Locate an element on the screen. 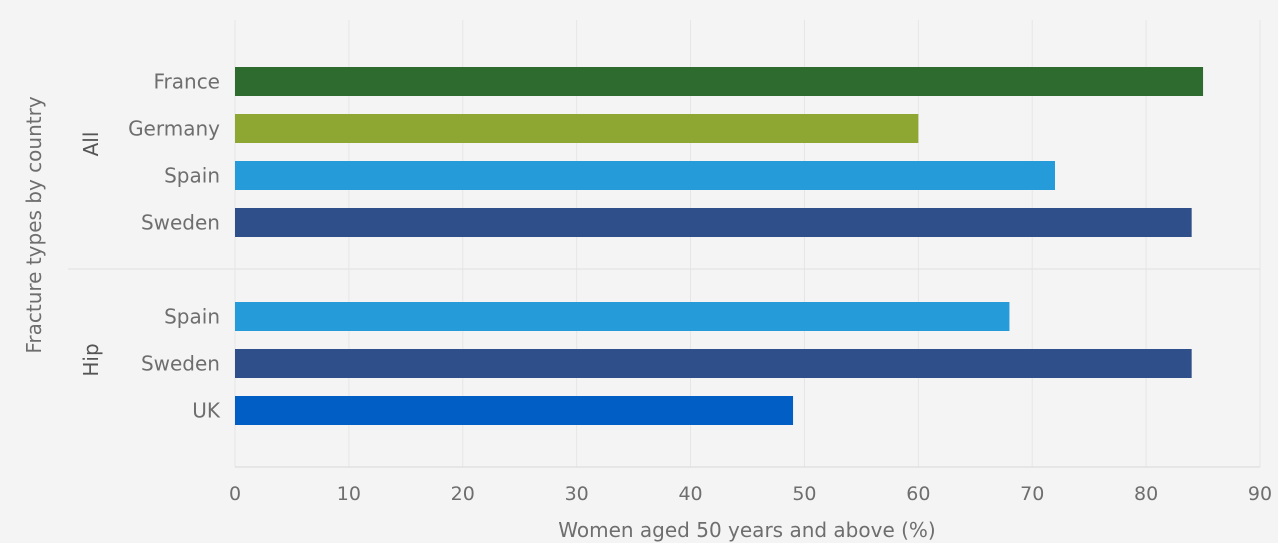  x-tick-label: 60 is located at coordinates (918, 494).